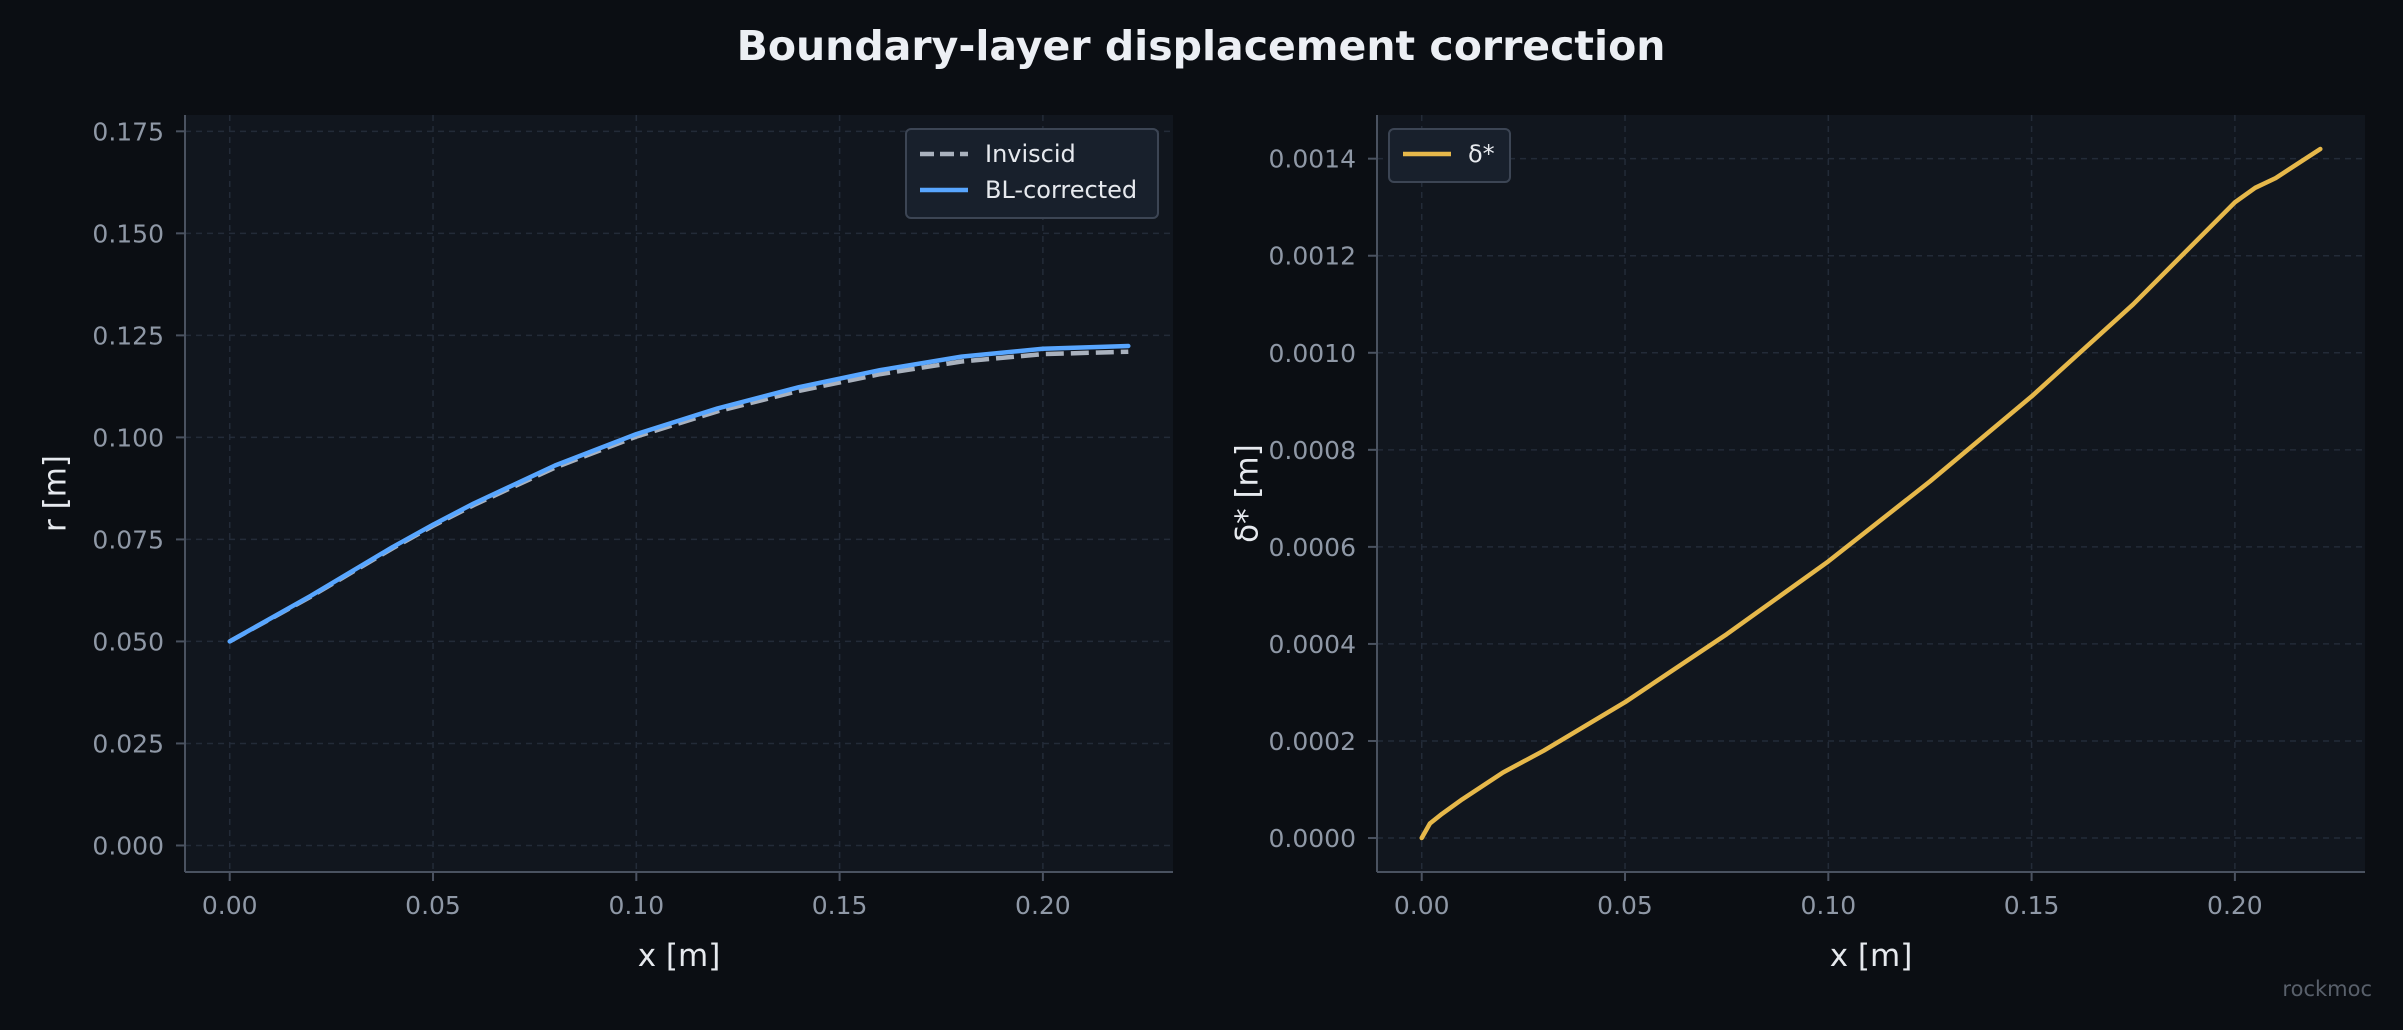 The image size is (2403, 1030). What do you see at coordinates (128, 743) in the screenshot?
I see `chart-0-y-tick-label-1: 0.025` at bounding box center [128, 743].